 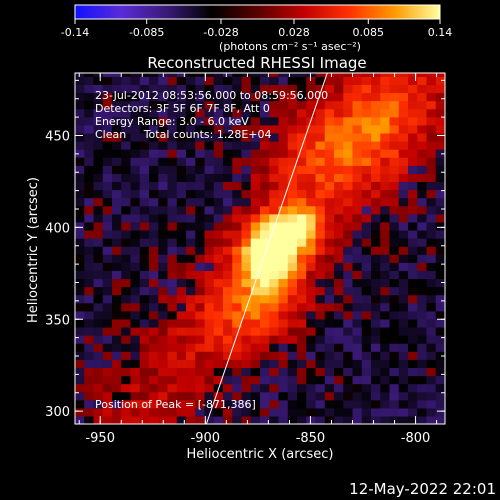 What do you see at coordinates (290, 46) in the screenshot?
I see `colorbar-unit-label: (photons cm⁻² s⁻¹ asec⁻²)` at bounding box center [290, 46].